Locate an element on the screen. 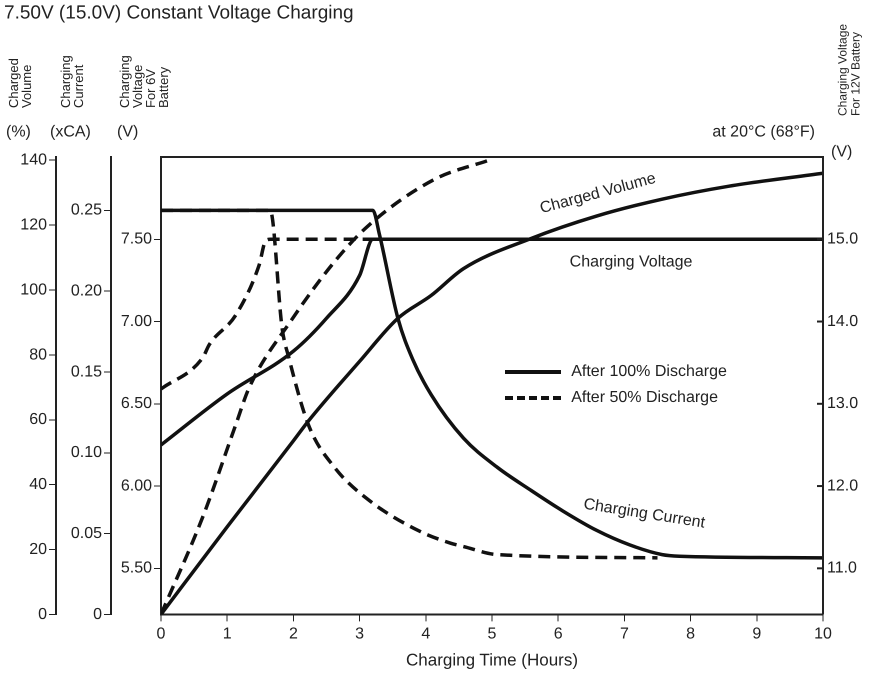 The height and width of the screenshot is (679, 877). y3-tick-label: 0.15 is located at coordinates (86, 371).